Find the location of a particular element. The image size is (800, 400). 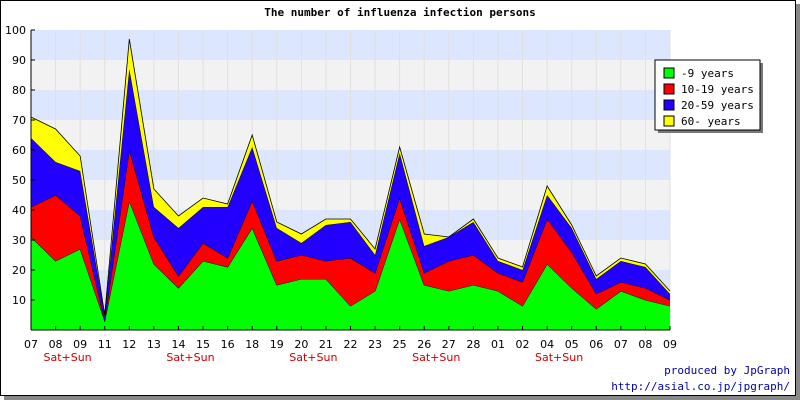

x-tick-label: 26 is located at coordinates (424, 344).